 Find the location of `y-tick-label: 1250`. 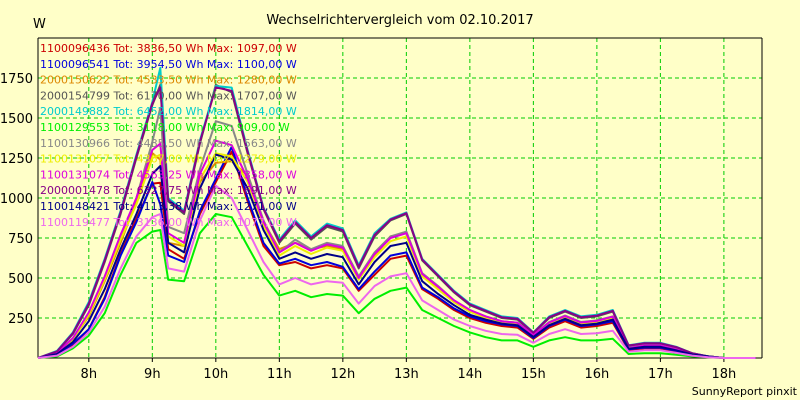

y-tick-label: 1250 is located at coordinates (16, 159).